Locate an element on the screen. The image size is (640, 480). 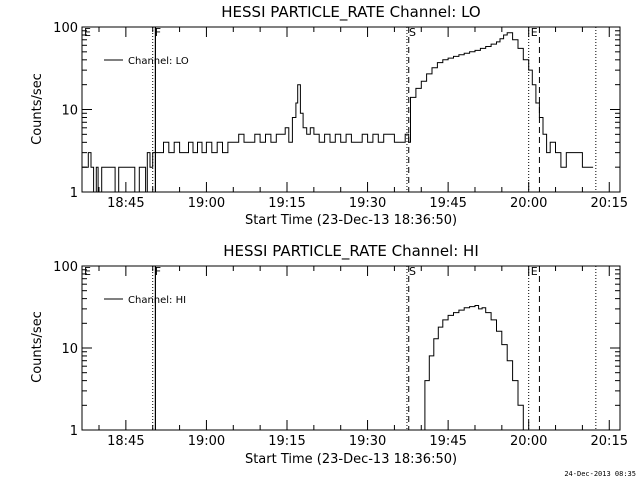
legend: Channel: HI is located at coordinates (145, 300).